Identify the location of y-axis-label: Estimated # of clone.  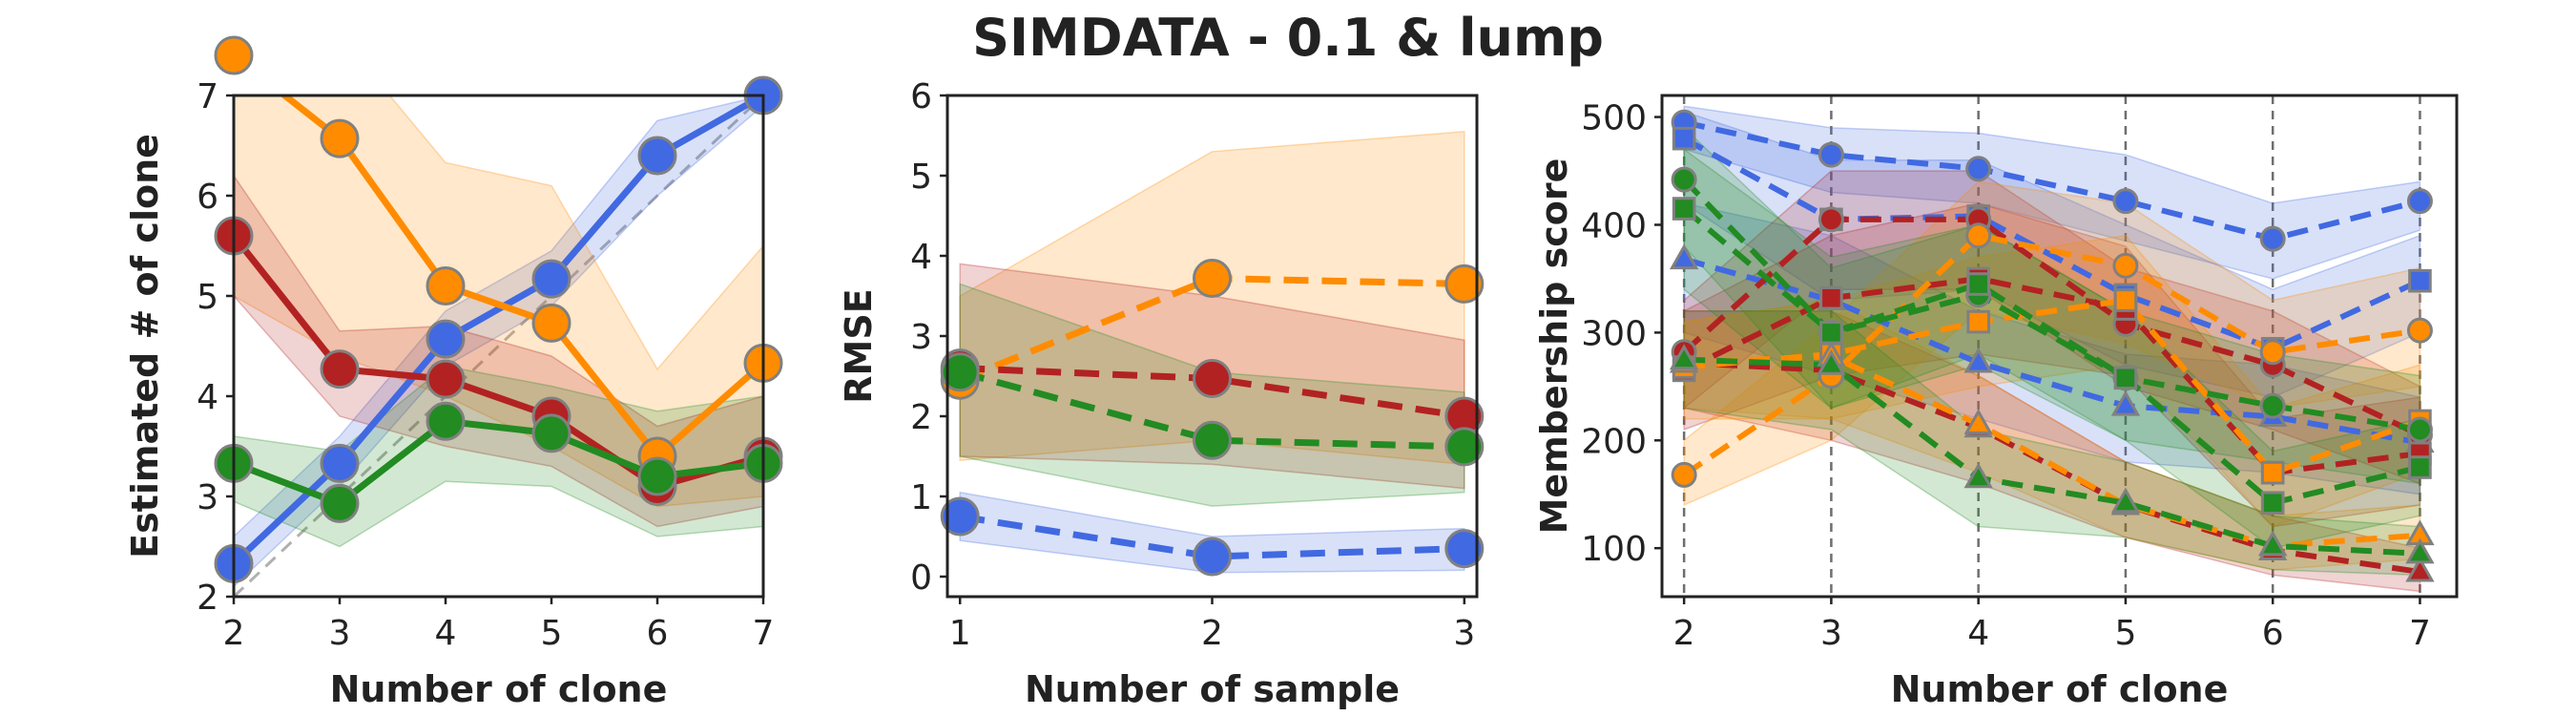
(145, 346).